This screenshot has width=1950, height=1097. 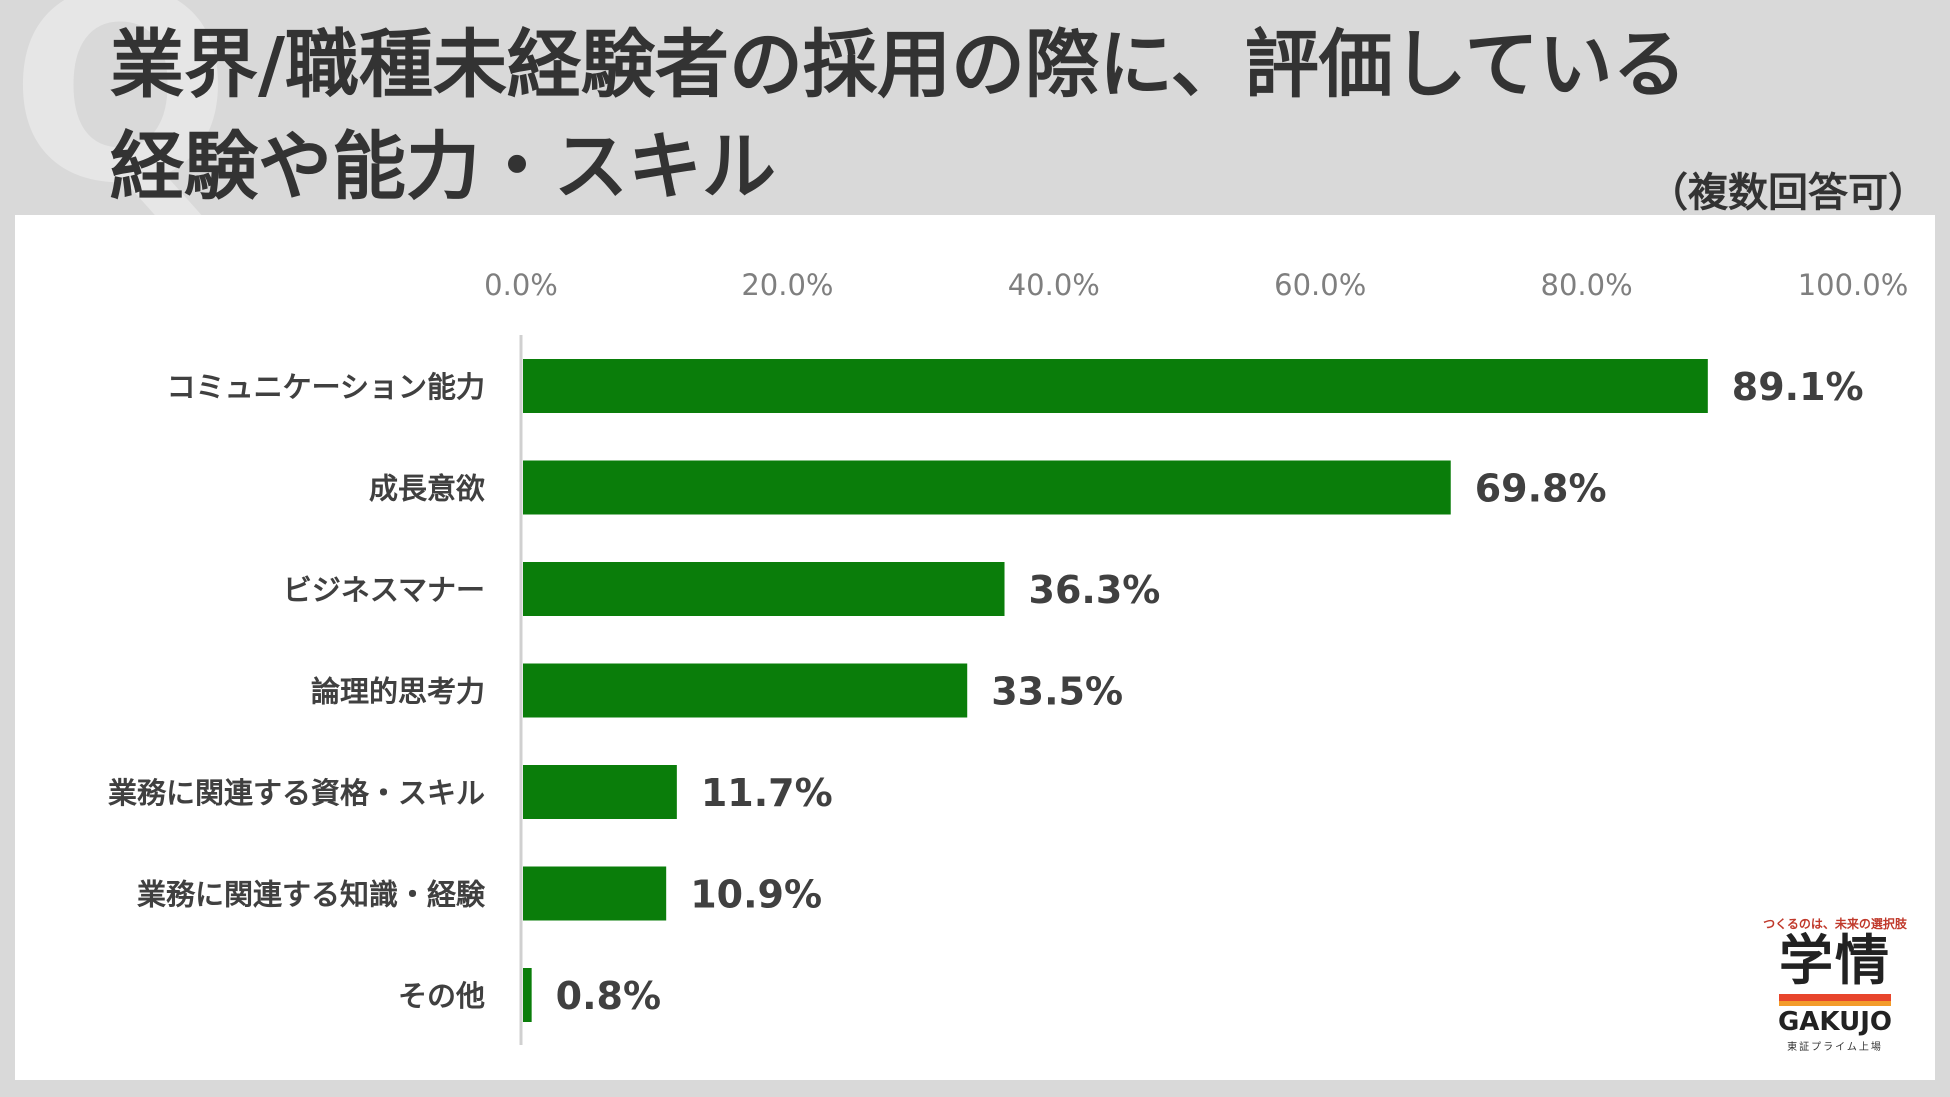 I want to click on x-tick-label: 20.0%, so click(x=787, y=285).